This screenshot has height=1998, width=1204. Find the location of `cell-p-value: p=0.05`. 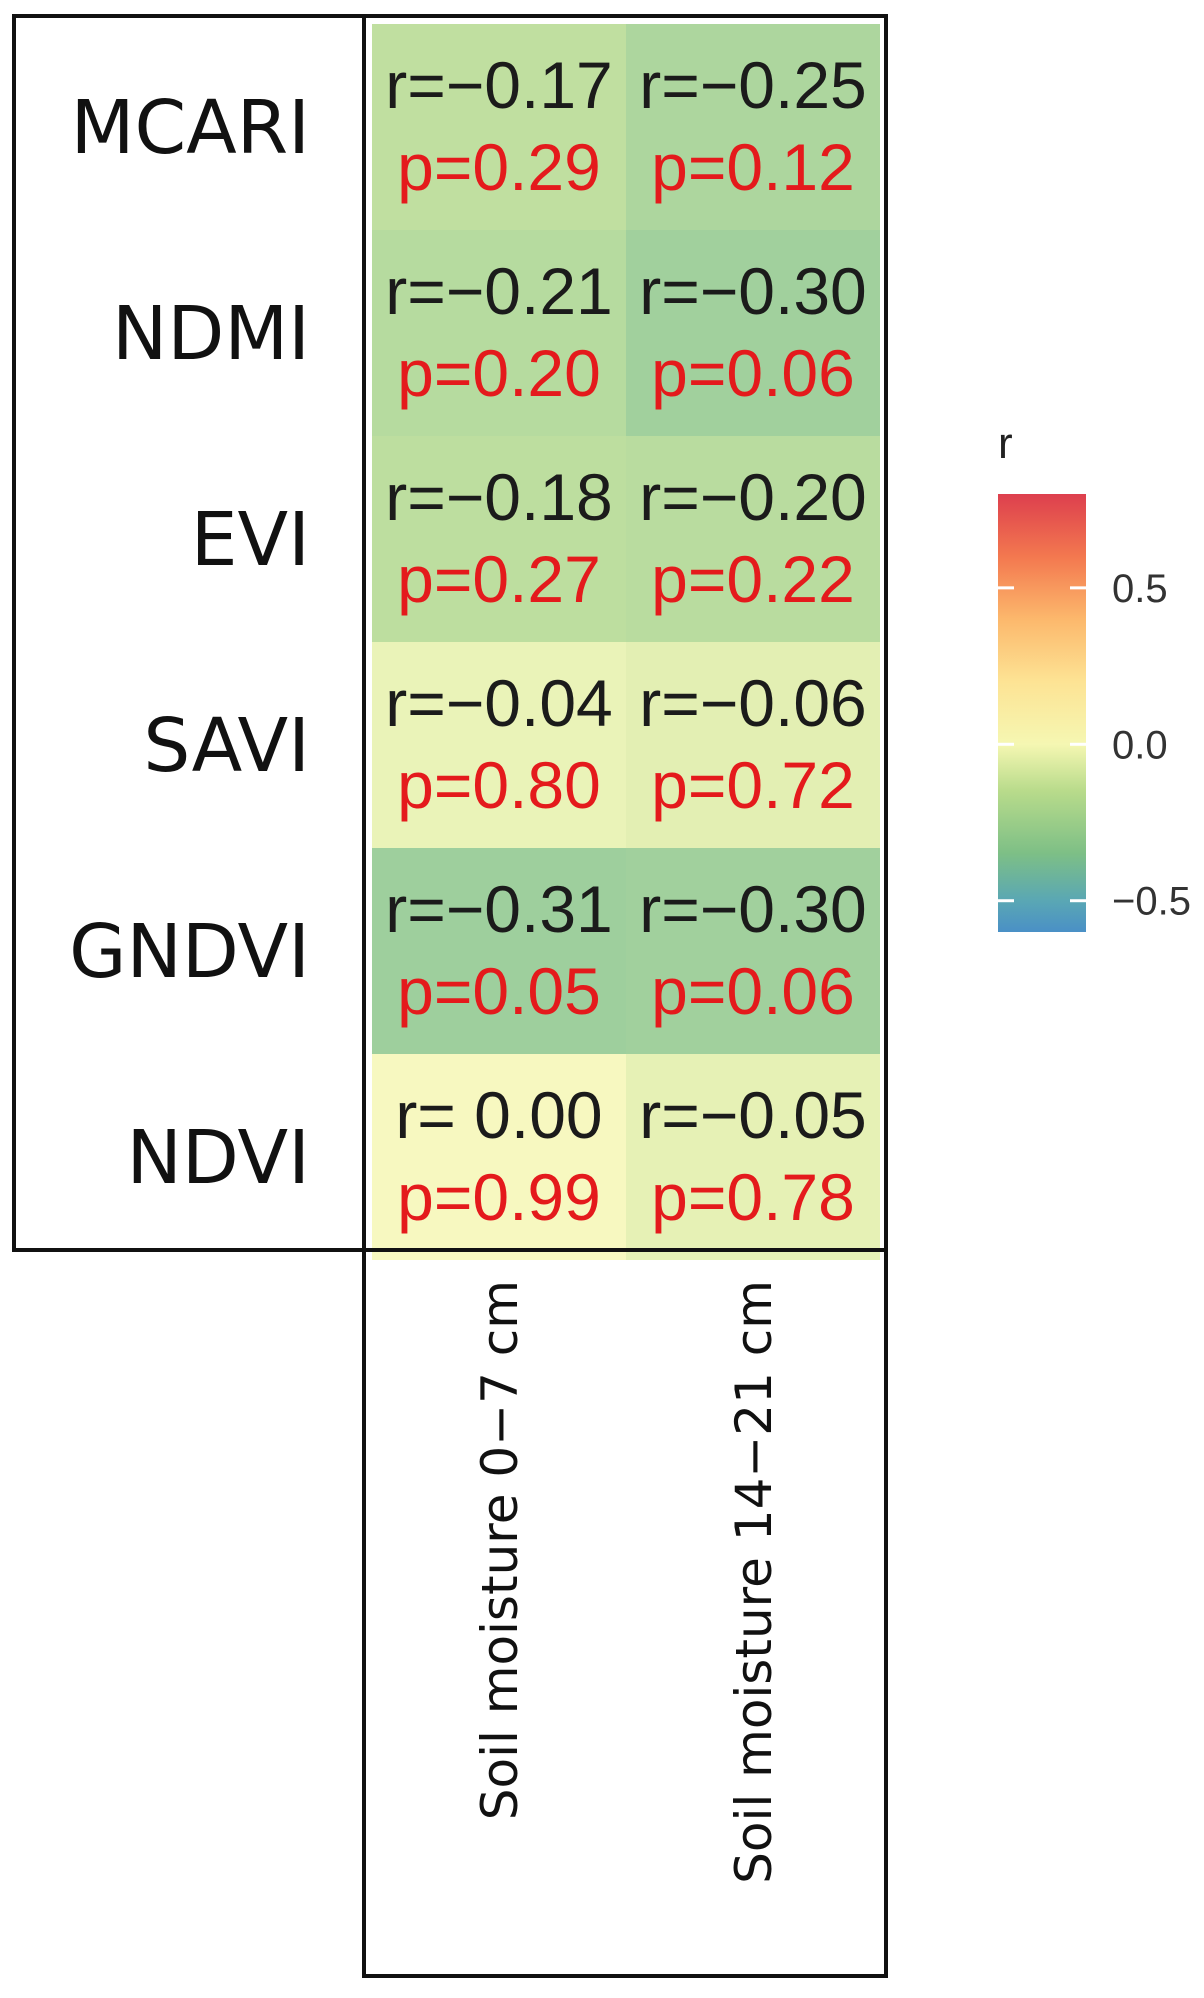

cell-p-value: p=0.05 is located at coordinates (499, 991).